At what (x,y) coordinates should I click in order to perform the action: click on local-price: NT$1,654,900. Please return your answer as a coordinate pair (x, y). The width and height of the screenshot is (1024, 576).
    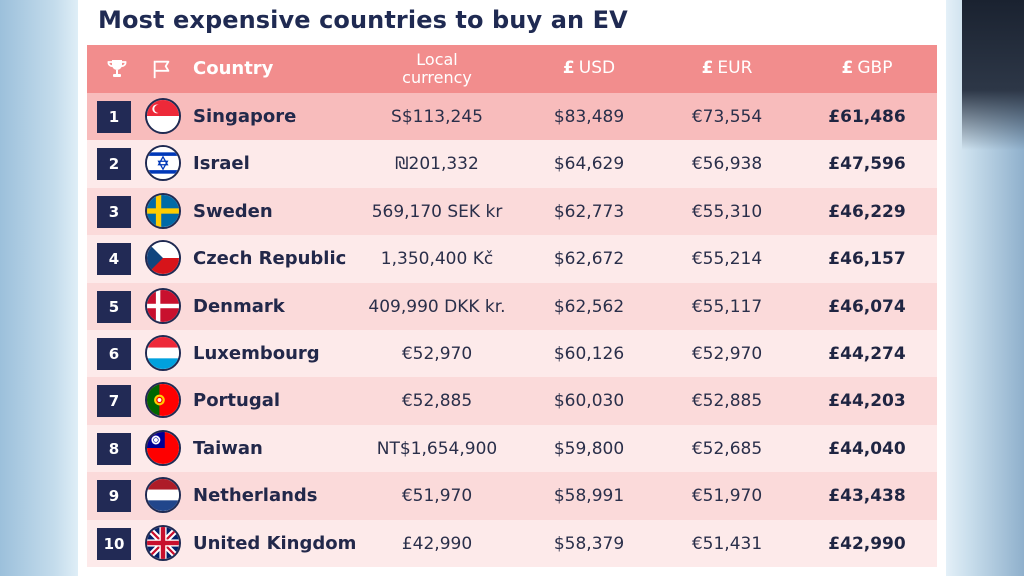
    Looking at the image, I should click on (437, 448).